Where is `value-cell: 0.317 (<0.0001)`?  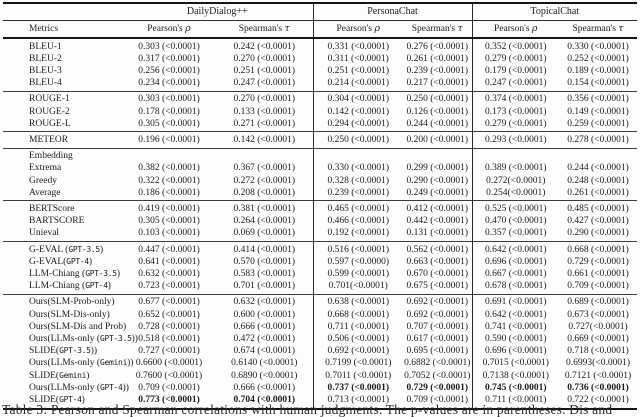 value-cell: 0.317 (<0.0001) is located at coordinates (169, 58).